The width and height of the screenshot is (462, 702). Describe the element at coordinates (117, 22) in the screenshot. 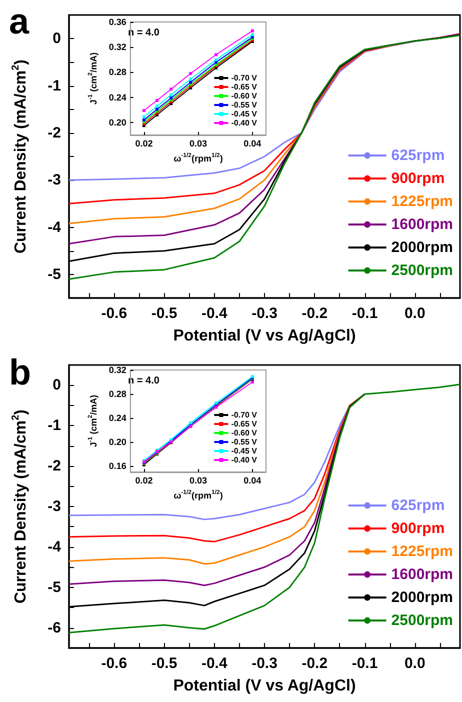

I see `y-tick-label: 0.36` at that location.